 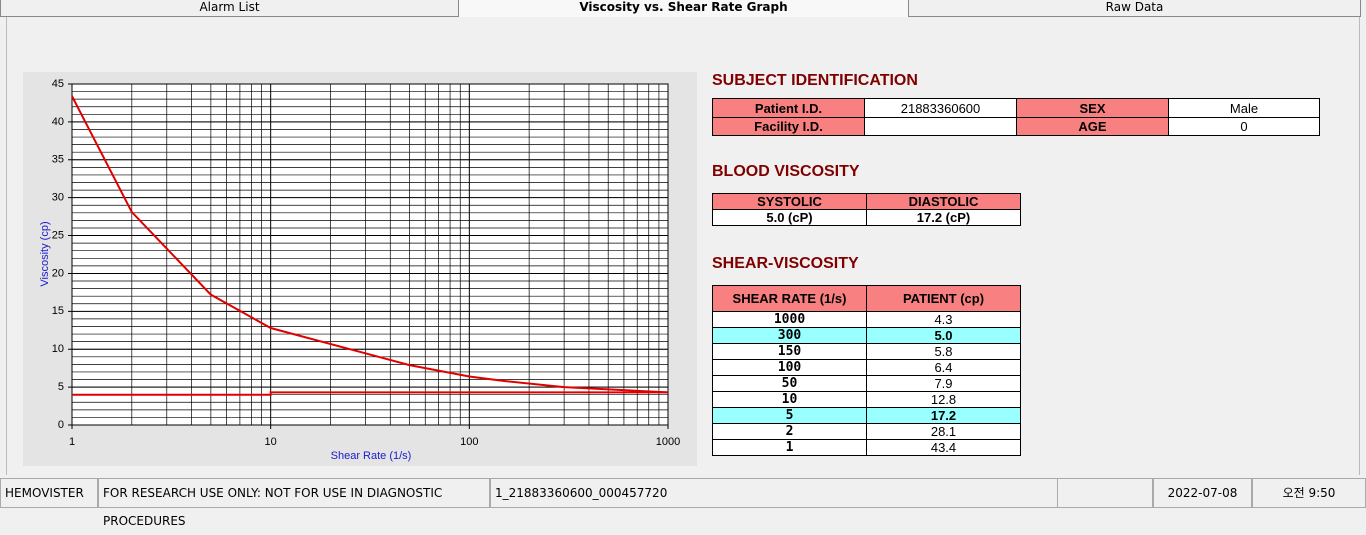 I want to click on y-tick-label: 30, so click(x=58, y=198).